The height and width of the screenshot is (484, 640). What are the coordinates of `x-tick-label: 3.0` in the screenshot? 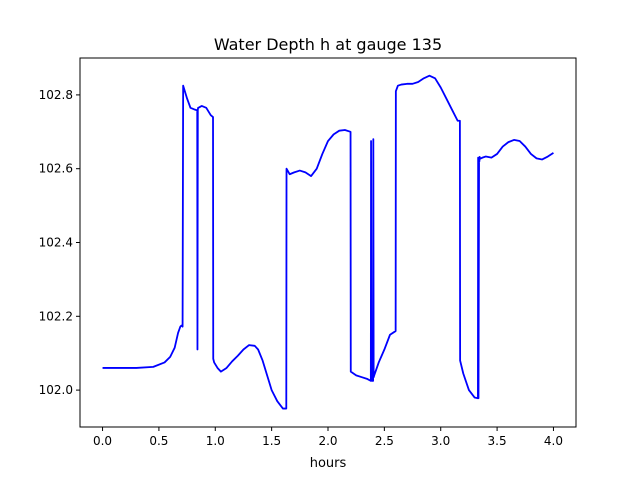 It's located at (440, 441).